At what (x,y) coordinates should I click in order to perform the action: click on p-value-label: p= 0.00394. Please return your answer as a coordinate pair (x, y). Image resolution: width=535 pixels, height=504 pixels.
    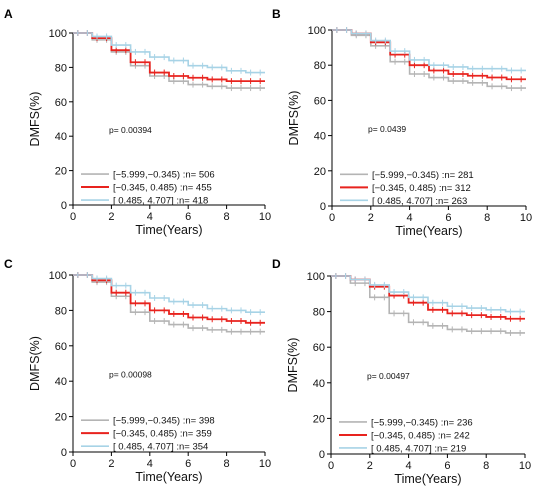
    Looking at the image, I should click on (130, 130).